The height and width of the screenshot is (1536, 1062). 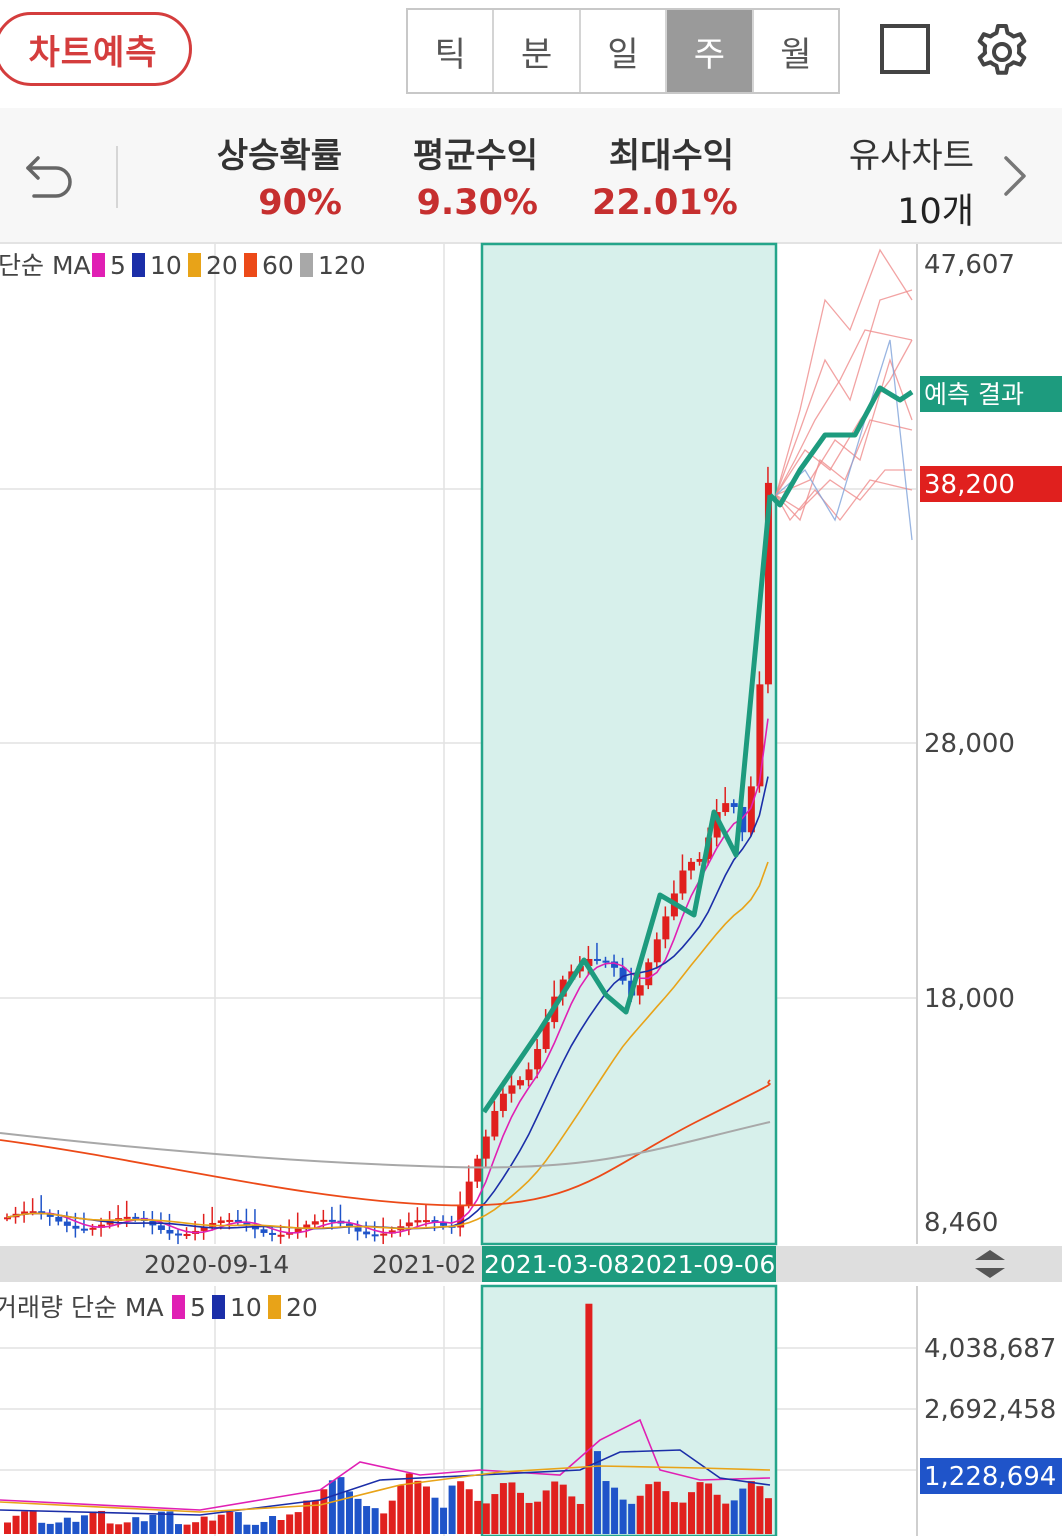 What do you see at coordinates (629, 1264) in the screenshot?
I see `date-axis-highlight` at bounding box center [629, 1264].